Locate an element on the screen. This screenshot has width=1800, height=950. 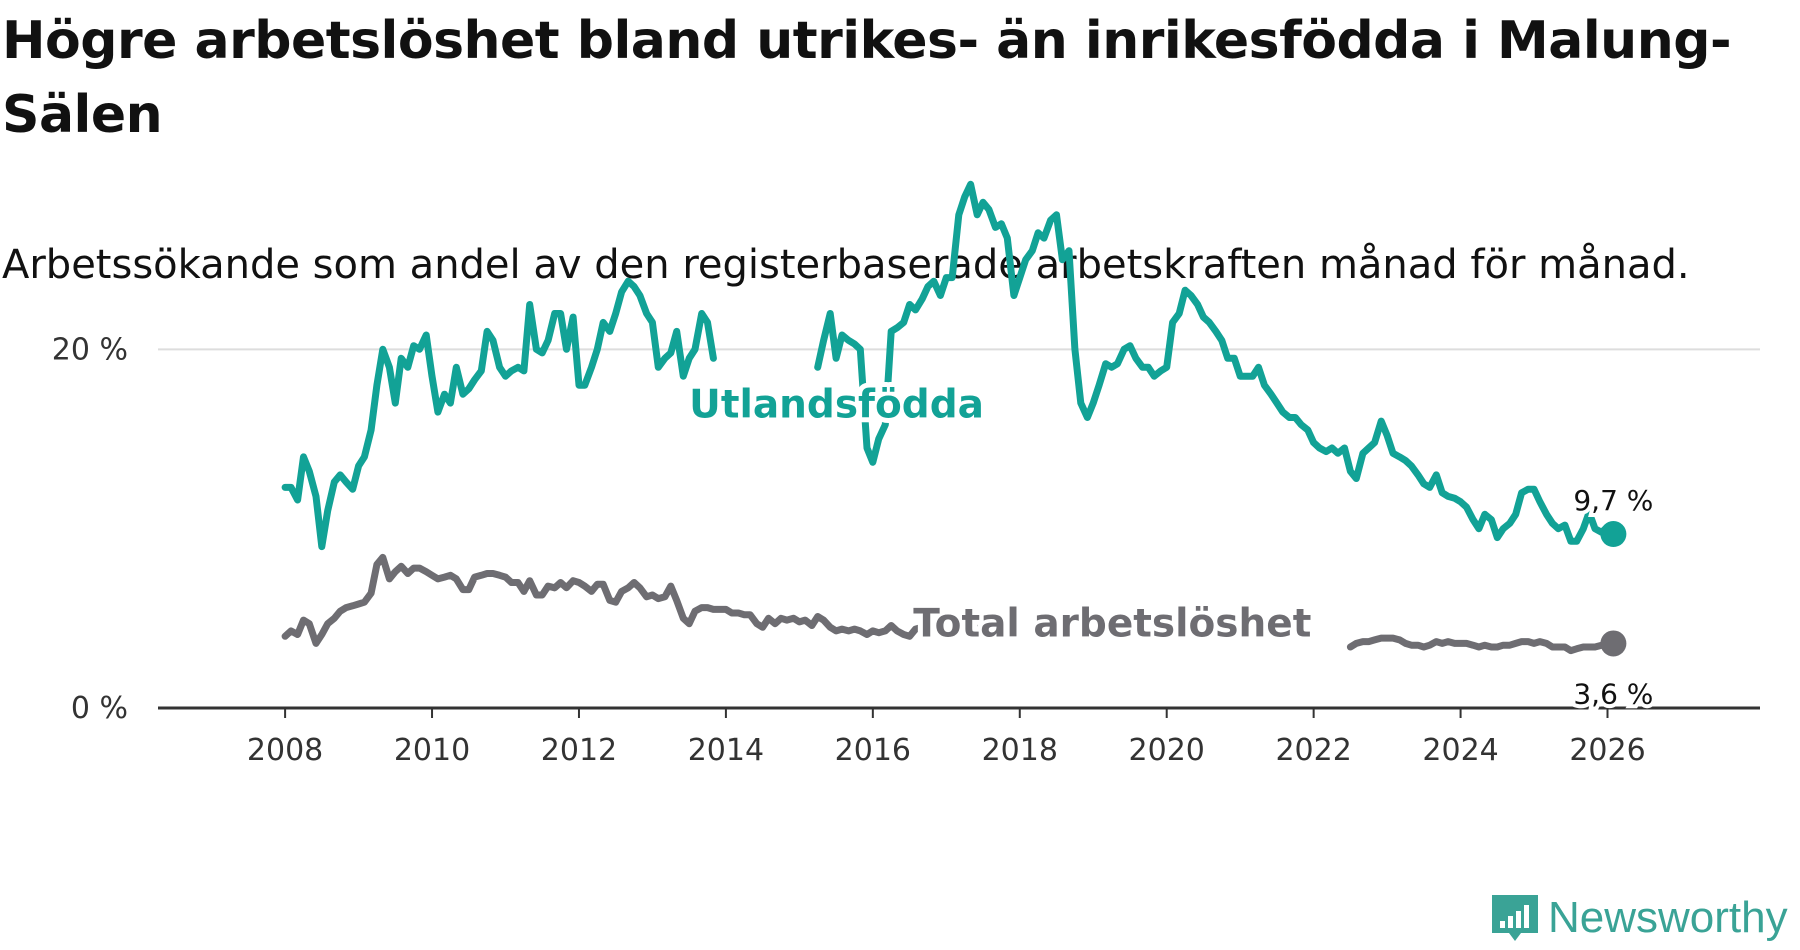
end-label-utlandsfodda: 9,7 % is located at coordinates (1613, 500).